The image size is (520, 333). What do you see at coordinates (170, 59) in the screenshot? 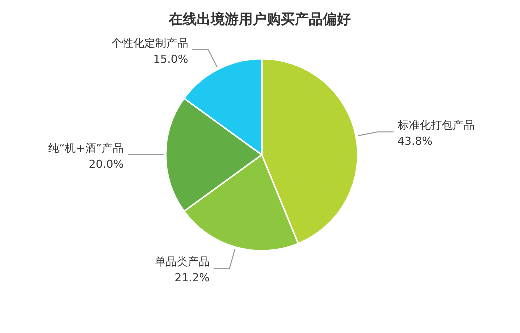
I see `data-label: 15.0%` at bounding box center [170, 59].